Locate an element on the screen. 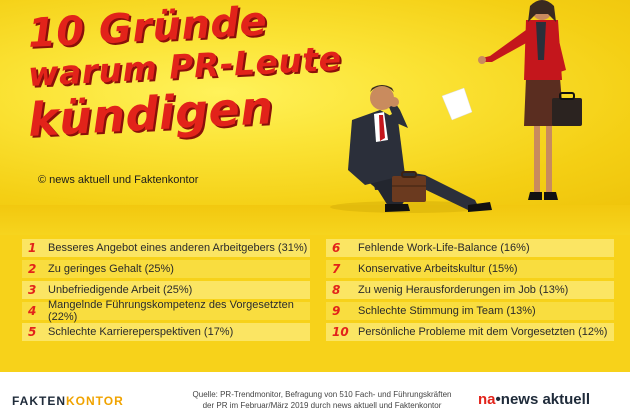 The height and width of the screenshot is (412, 630). reason-item: 8 Zu wenig Herausforderungen im Job (13%) is located at coordinates (470, 290).